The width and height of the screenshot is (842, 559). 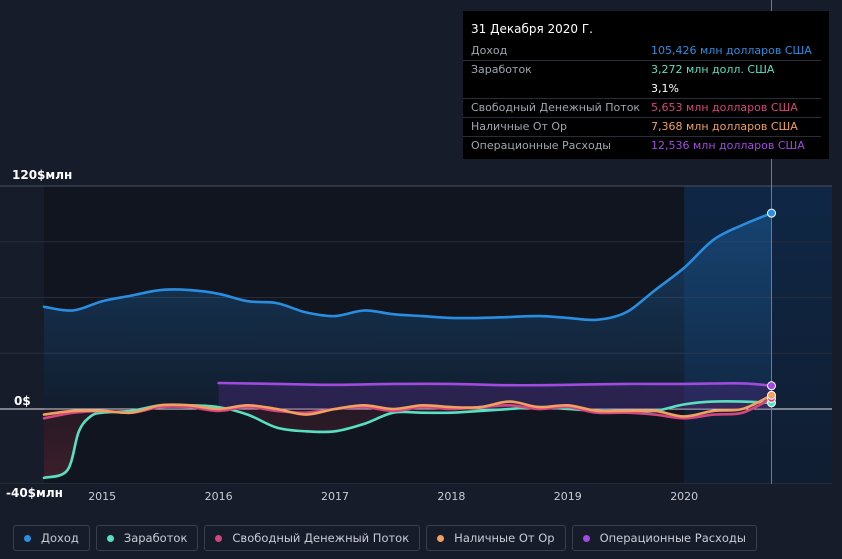 I want to click on cashops-marker, so click(x=771, y=395).